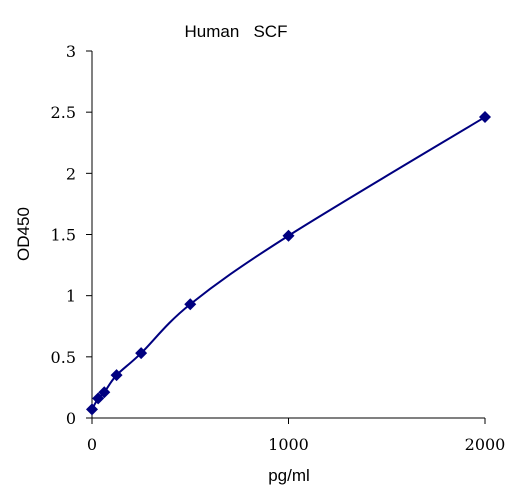 The width and height of the screenshot is (524, 497). I want to click on x-axis-ticks: 0 1000 2000, so click(296, 436).